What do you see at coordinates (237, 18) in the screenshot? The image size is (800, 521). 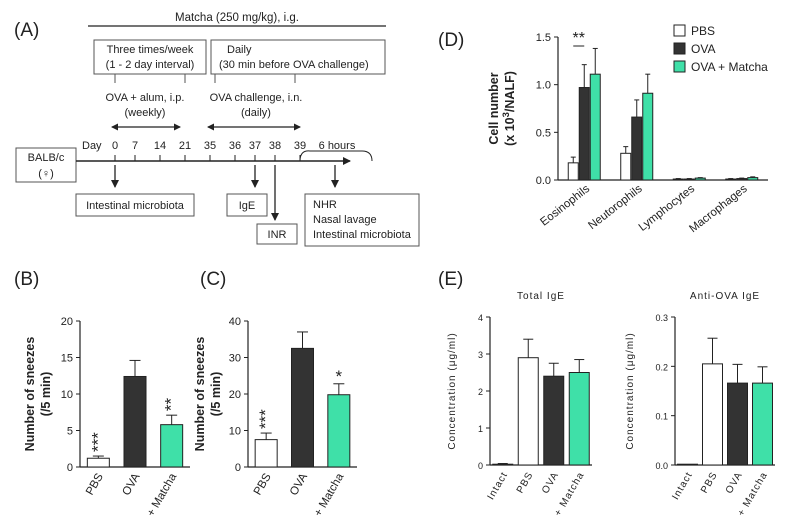 I see `matcha-header: Matcha (250 mg/kg), i.g.` at bounding box center [237, 18].